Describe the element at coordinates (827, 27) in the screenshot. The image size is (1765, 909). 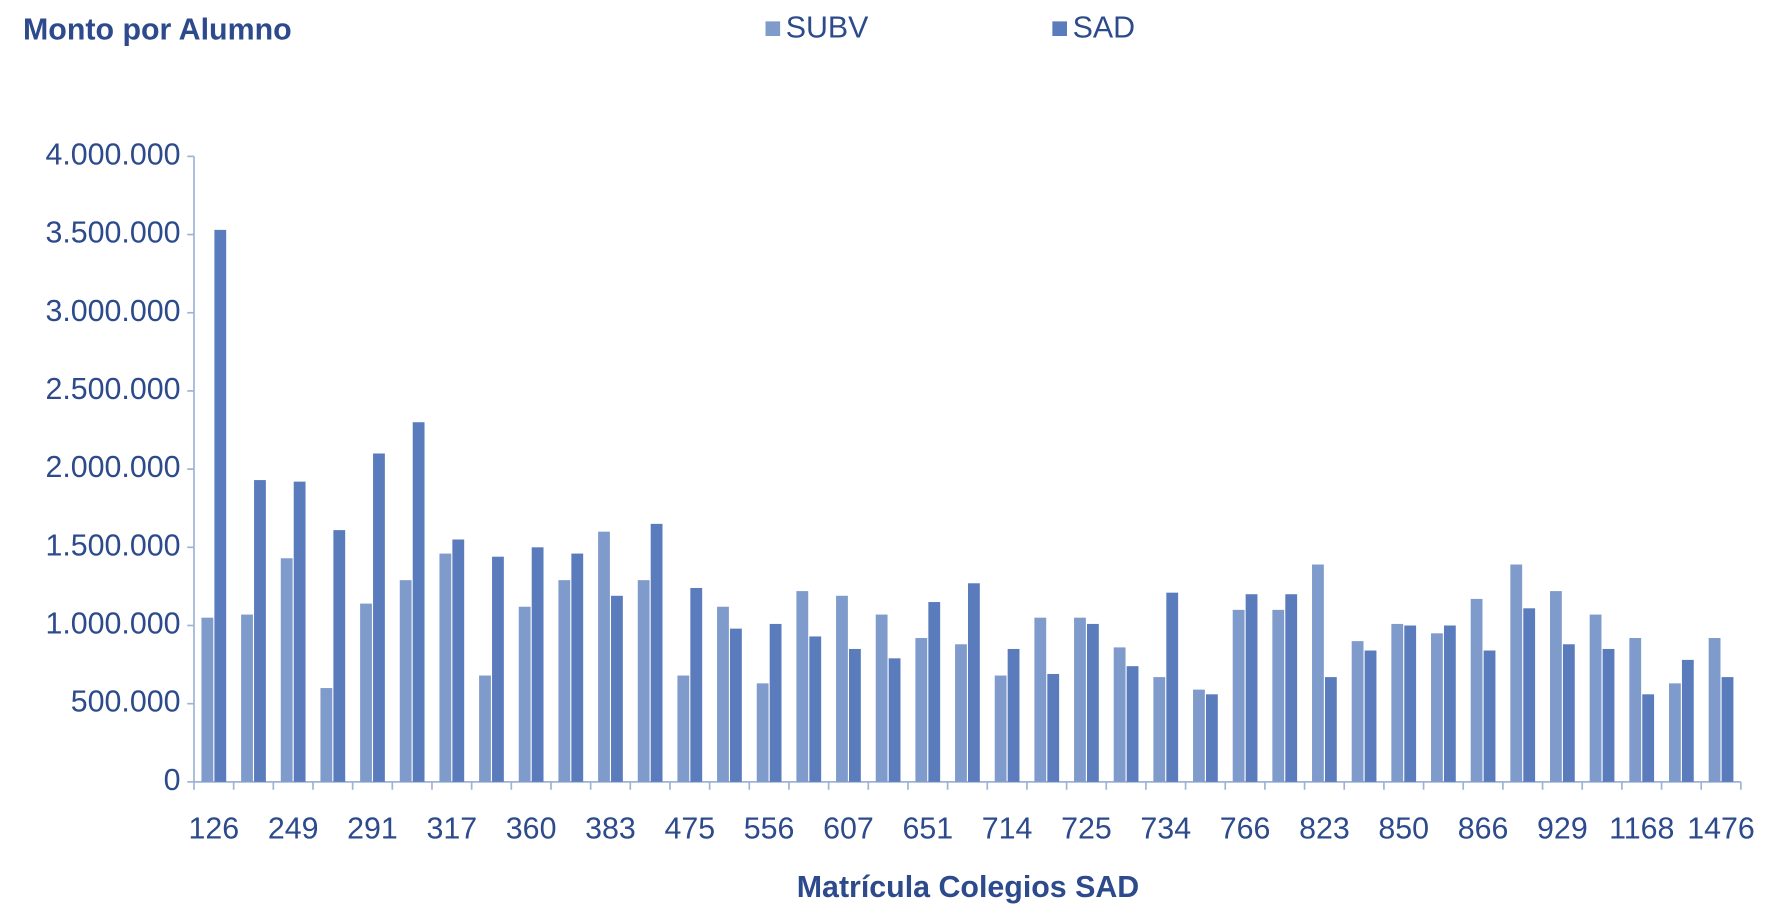
I see `legend-label: SUBV` at that location.